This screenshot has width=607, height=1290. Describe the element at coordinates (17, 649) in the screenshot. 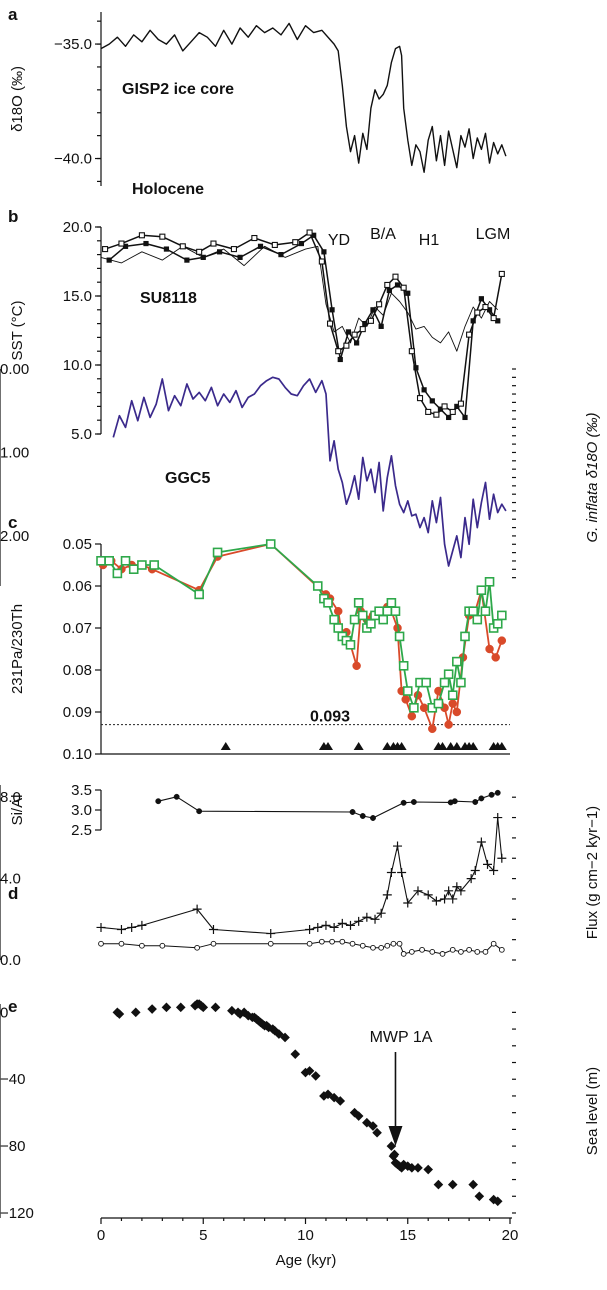

I see `panel-c-ylabel: 231Pa/230Th` at that location.